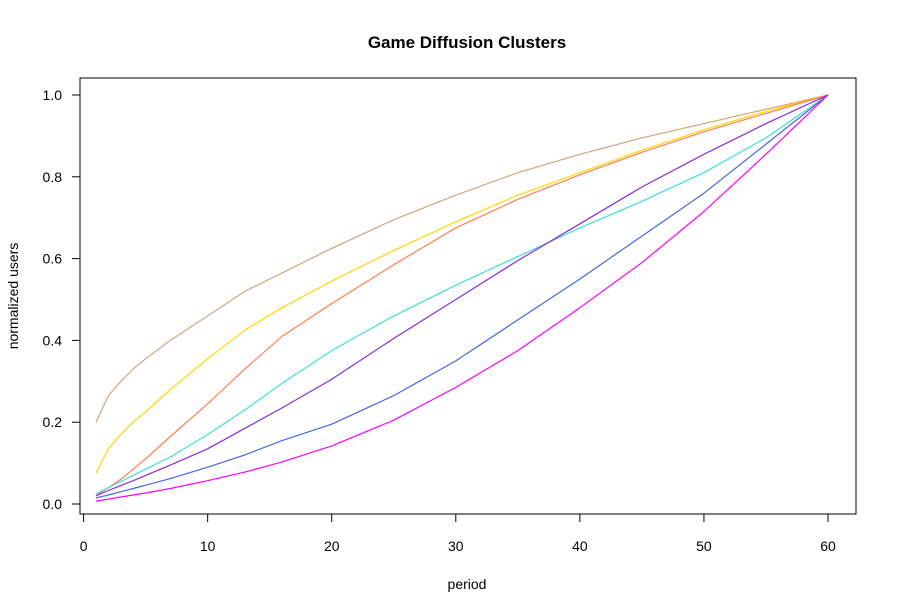 The height and width of the screenshot is (613, 897). Describe the element at coordinates (580, 546) in the screenshot. I see `x-tick-label: 40` at that location.